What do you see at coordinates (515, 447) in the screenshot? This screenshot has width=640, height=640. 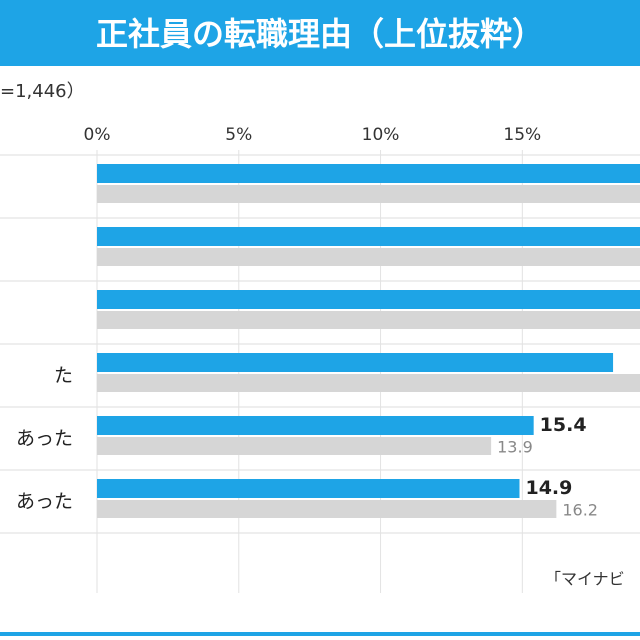 I see `value-label: 13.9` at bounding box center [515, 447].